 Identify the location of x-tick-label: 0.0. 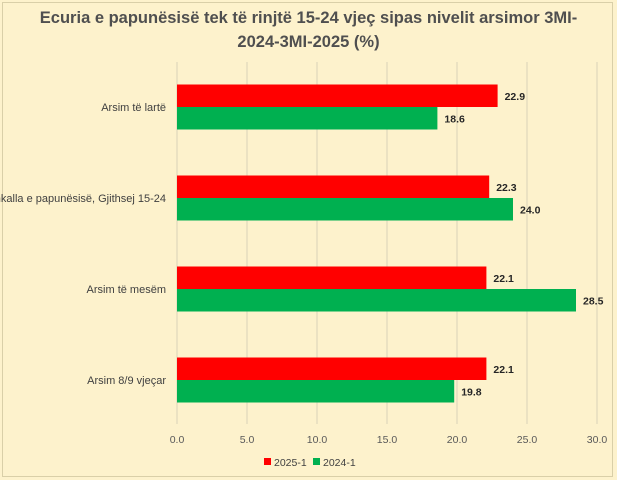
(177, 440).